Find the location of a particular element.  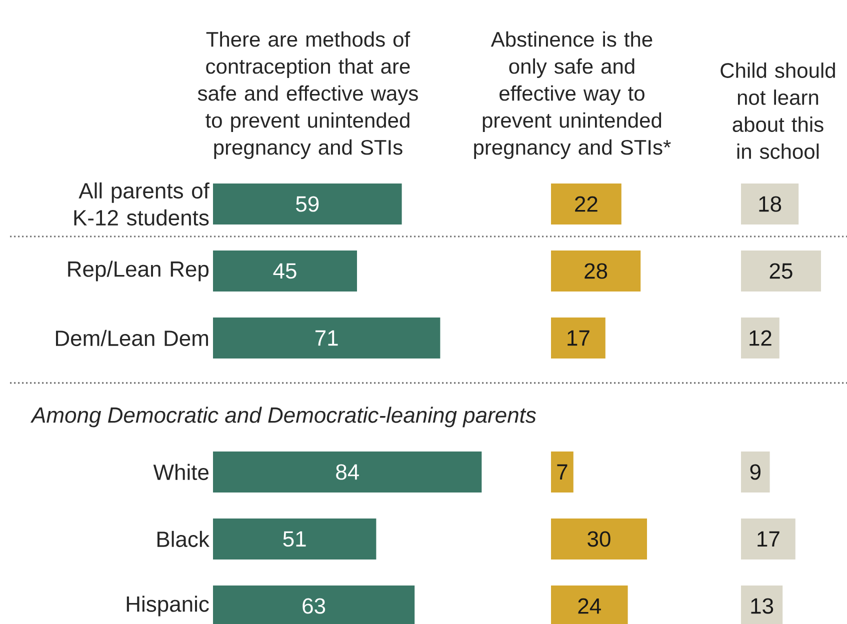

data-label: 59 is located at coordinates (307, 204).